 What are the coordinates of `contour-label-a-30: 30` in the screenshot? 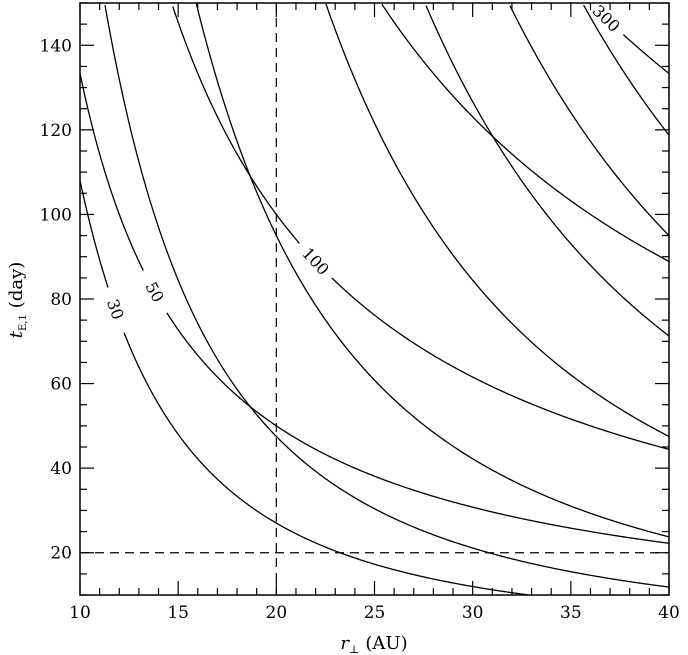 It's located at (115, 310).